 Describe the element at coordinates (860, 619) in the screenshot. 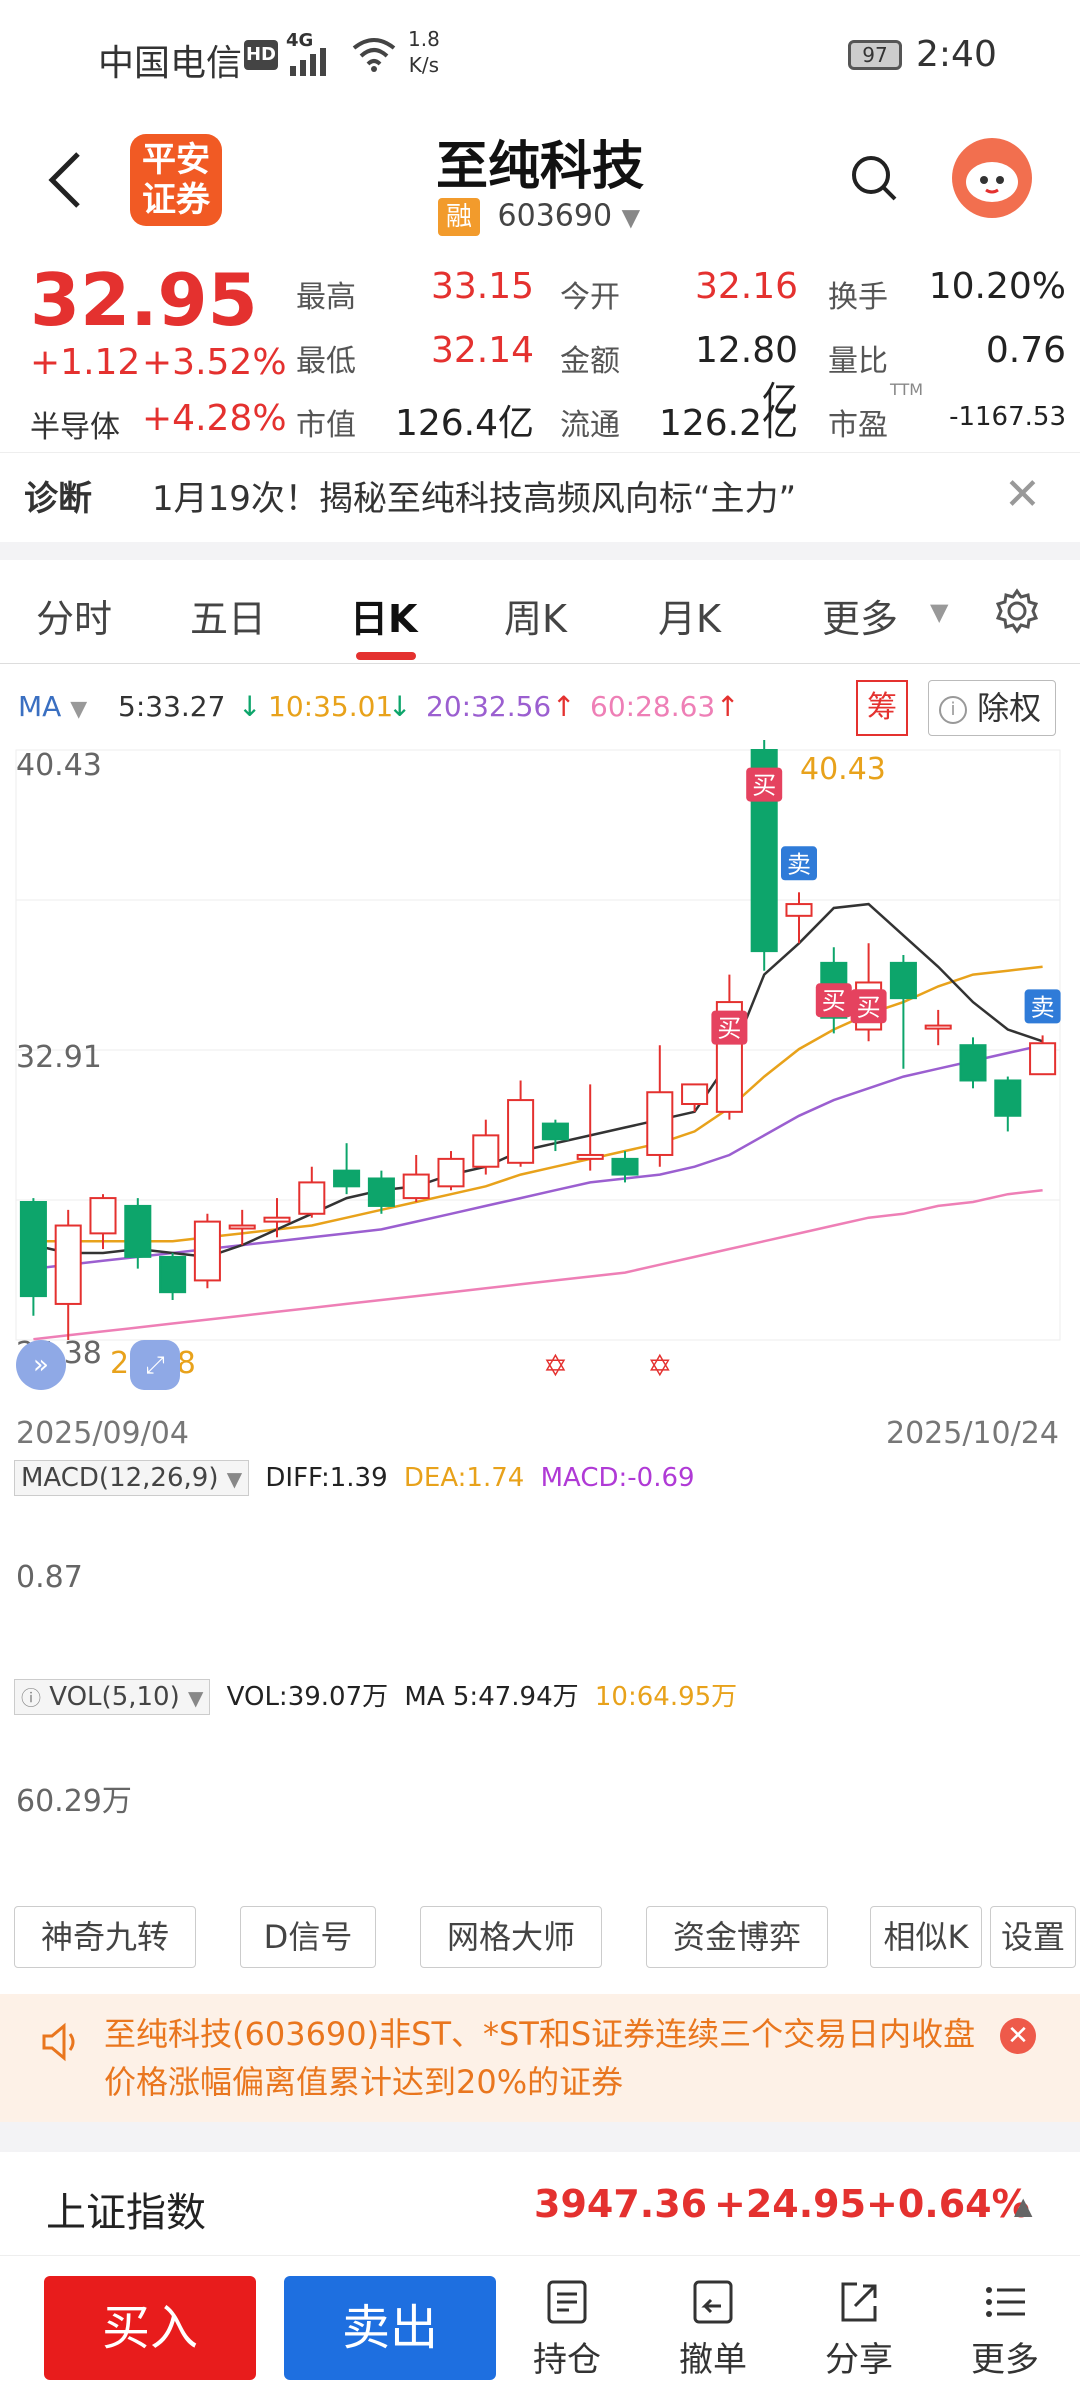

I see `tab-more: 更多` at that location.